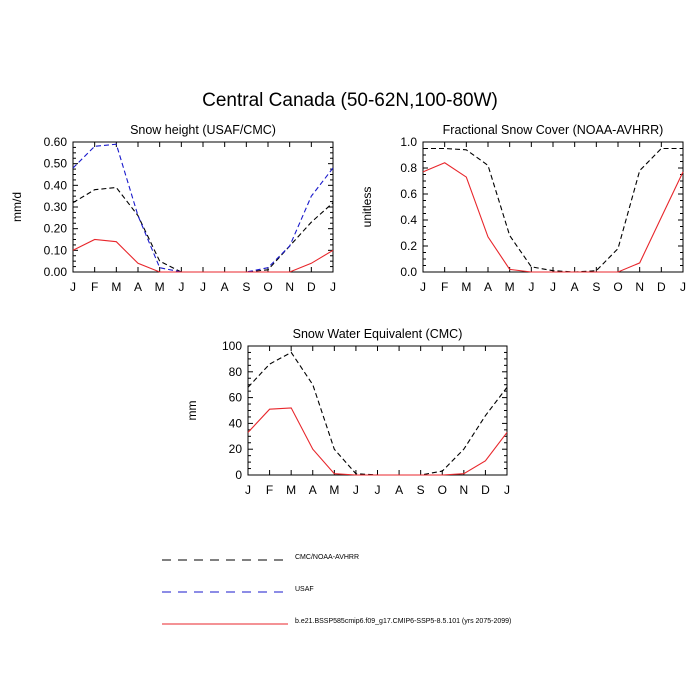  Describe the element at coordinates (485, 490) in the screenshot. I see `swe-xtick-label: D` at that location.